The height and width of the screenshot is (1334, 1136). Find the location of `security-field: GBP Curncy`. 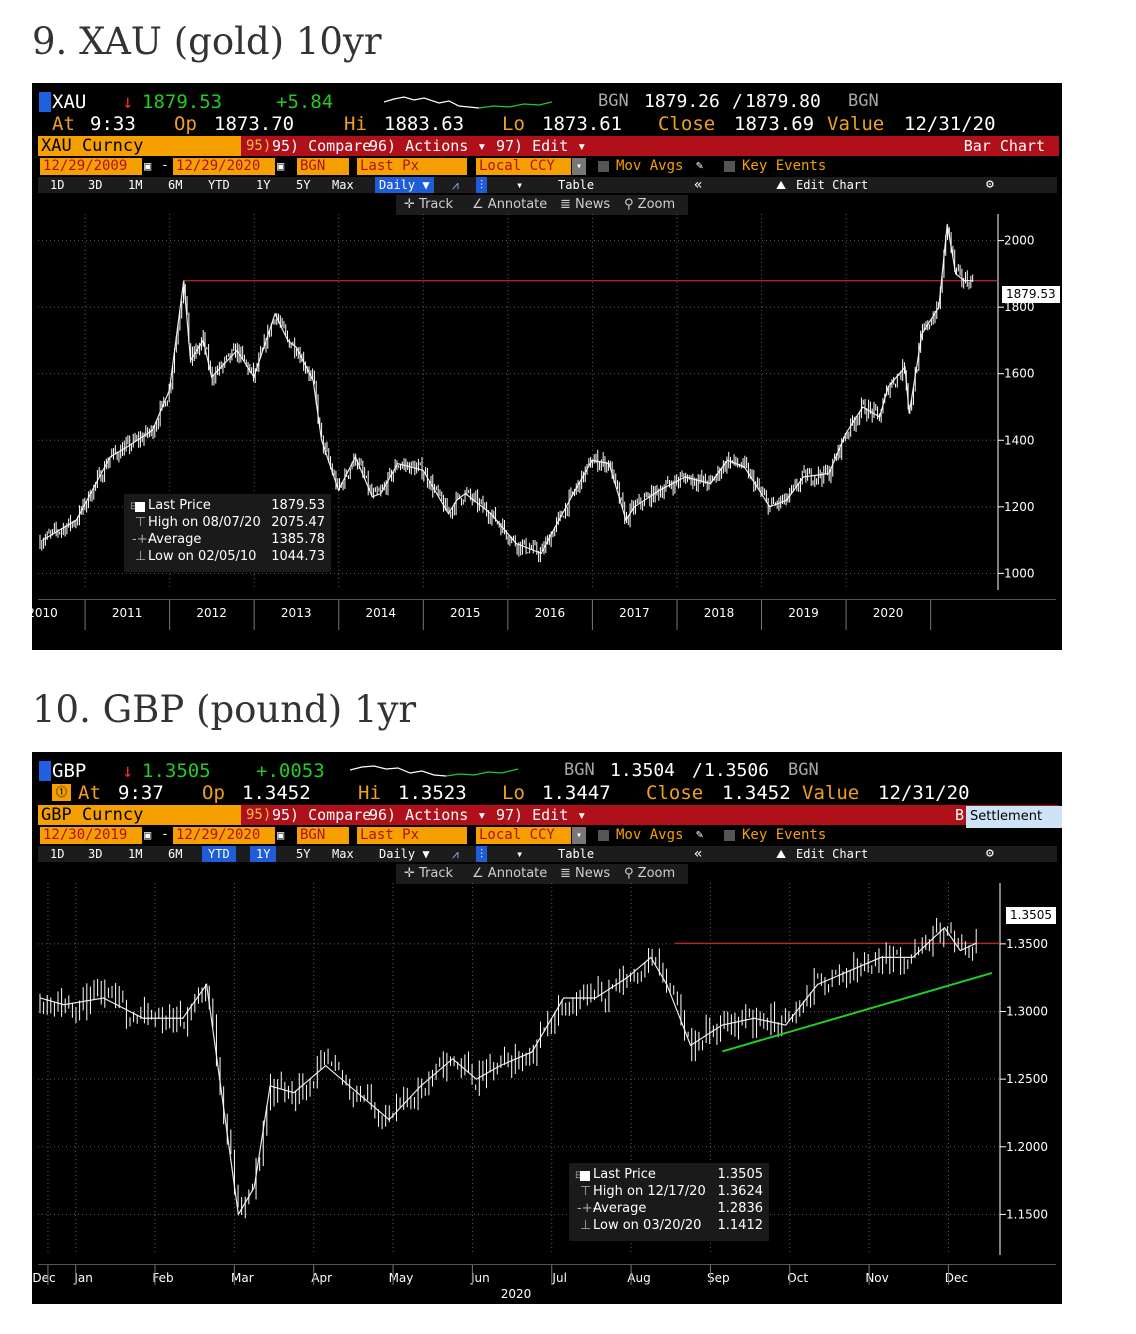

security-field: GBP Curncy is located at coordinates (139, 815).